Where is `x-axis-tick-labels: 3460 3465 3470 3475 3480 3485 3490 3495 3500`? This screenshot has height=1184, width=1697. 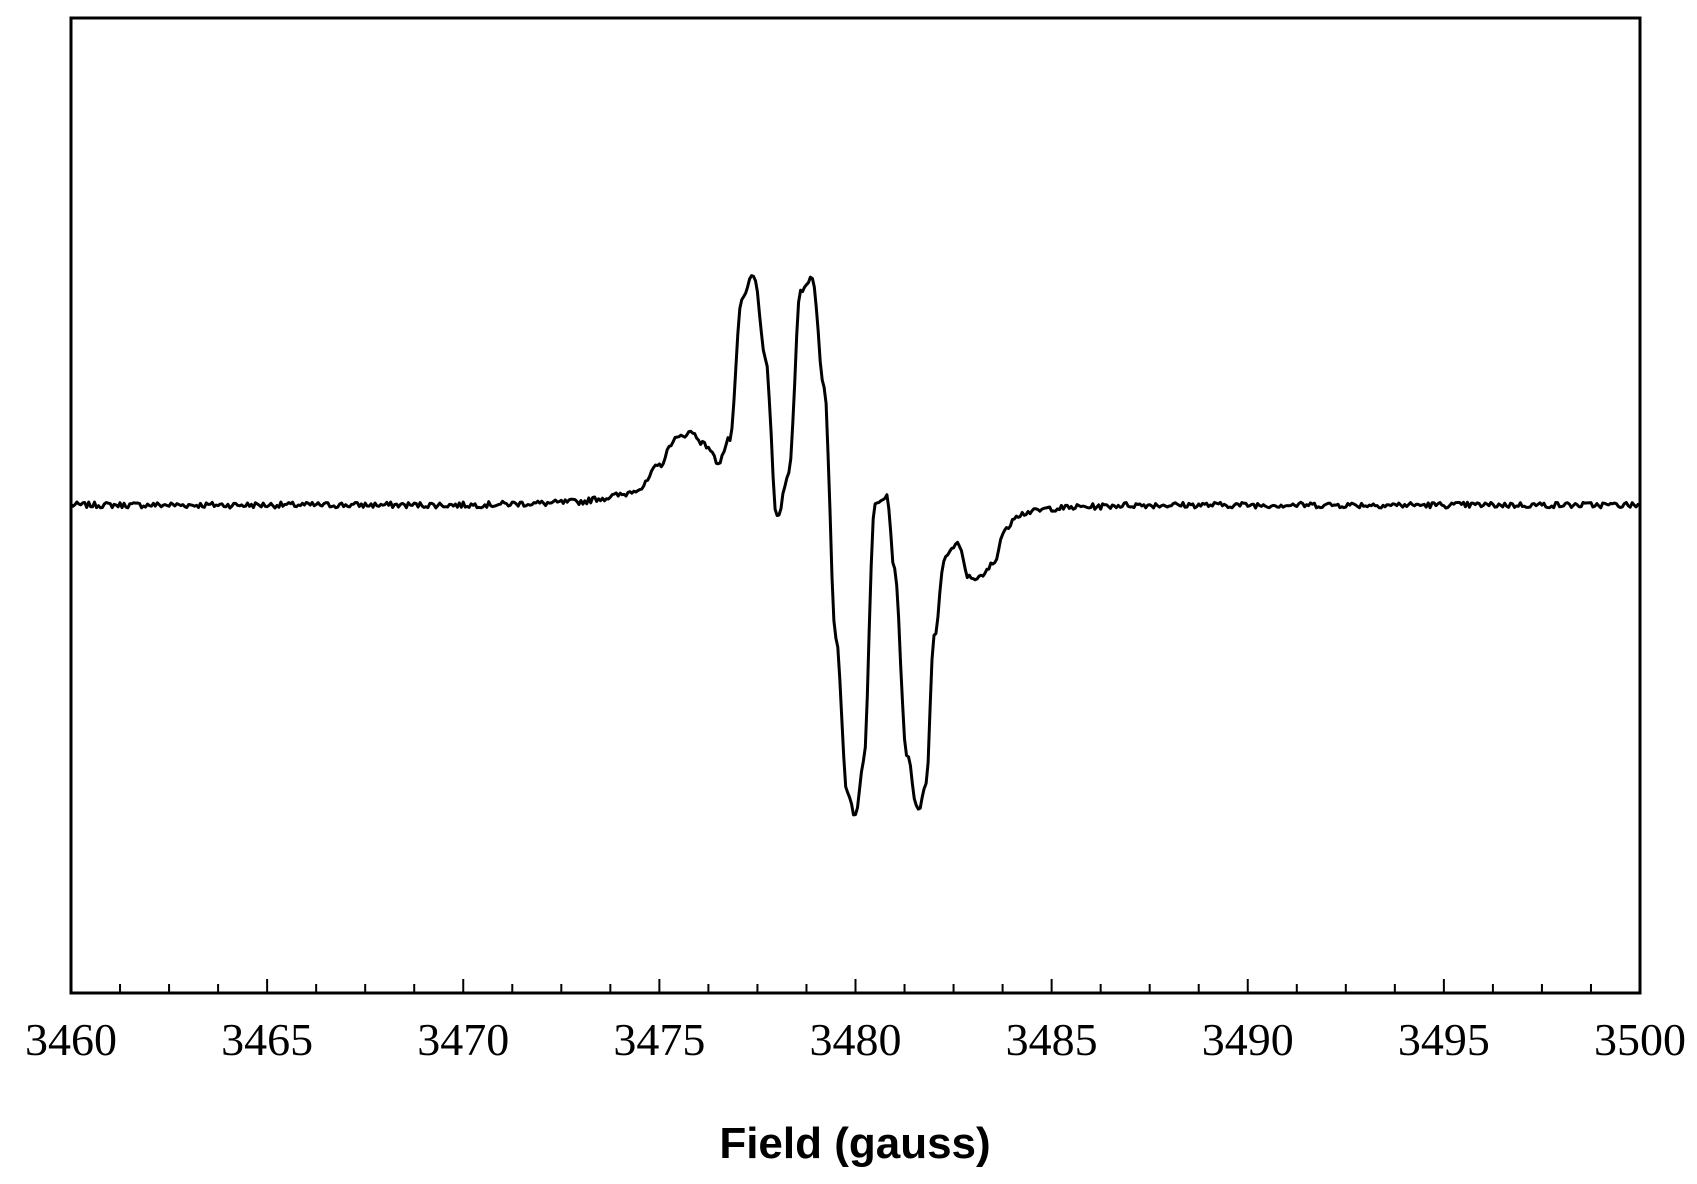 x-axis-tick-labels: 3460 3465 3470 3475 3480 3485 3490 3495 3500 is located at coordinates (855, 1039).